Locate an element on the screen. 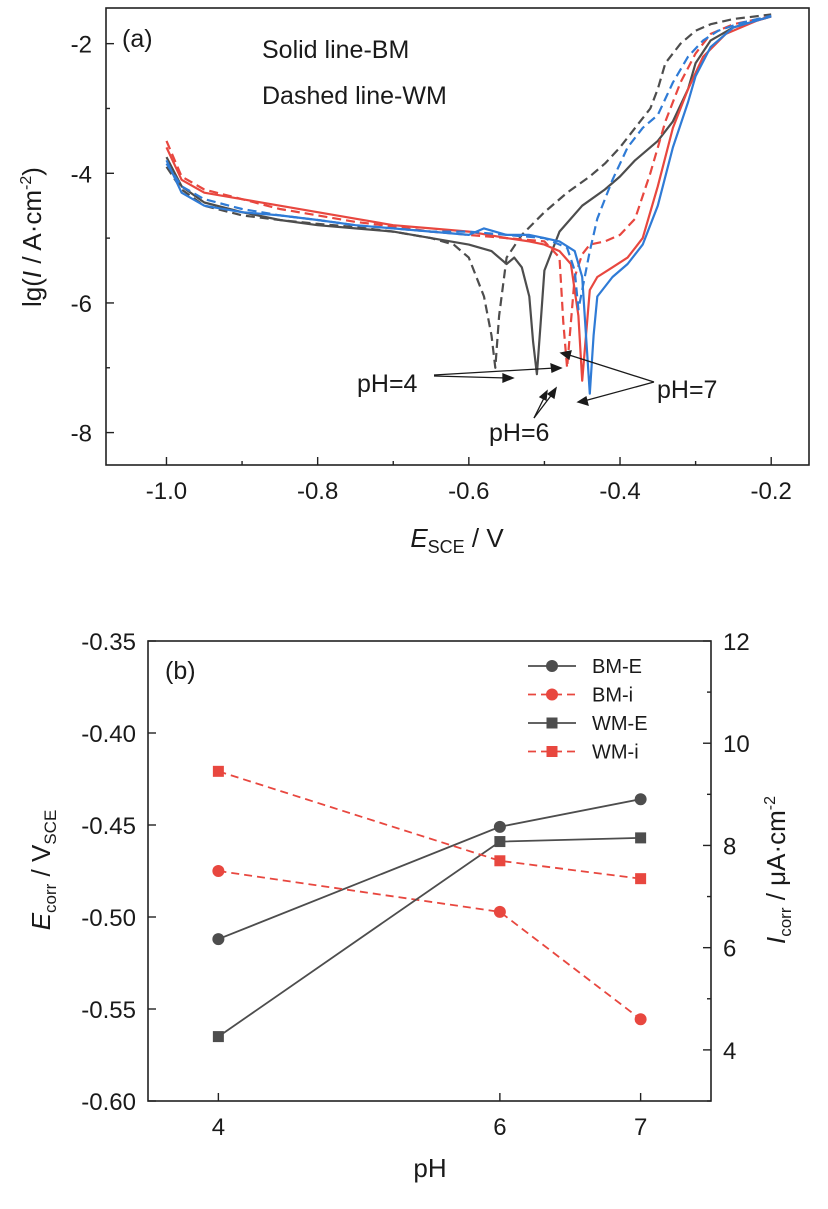  series-line-bm-e is located at coordinates (429, 869).